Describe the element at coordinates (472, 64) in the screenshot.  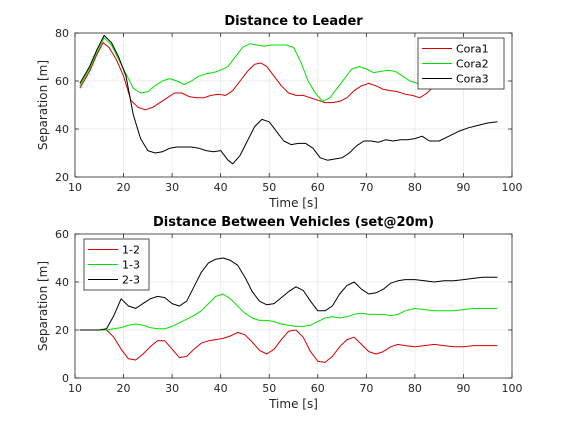
I see `legend-label-Cora2: Cora2` at that location.